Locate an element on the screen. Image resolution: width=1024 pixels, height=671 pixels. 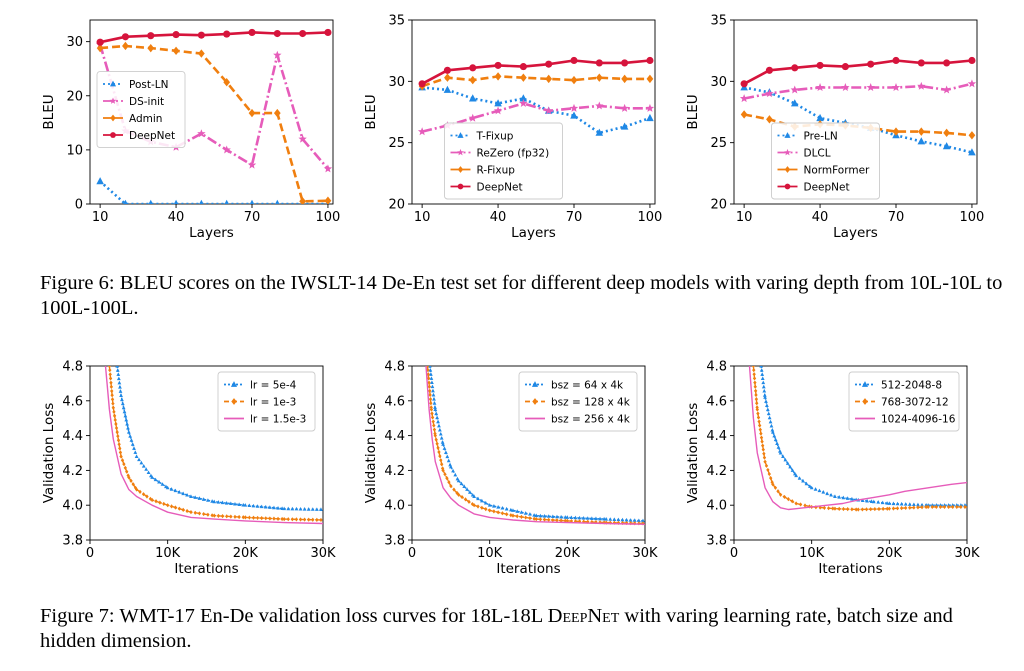
legend-label: R-Fixup is located at coordinates (496, 171).